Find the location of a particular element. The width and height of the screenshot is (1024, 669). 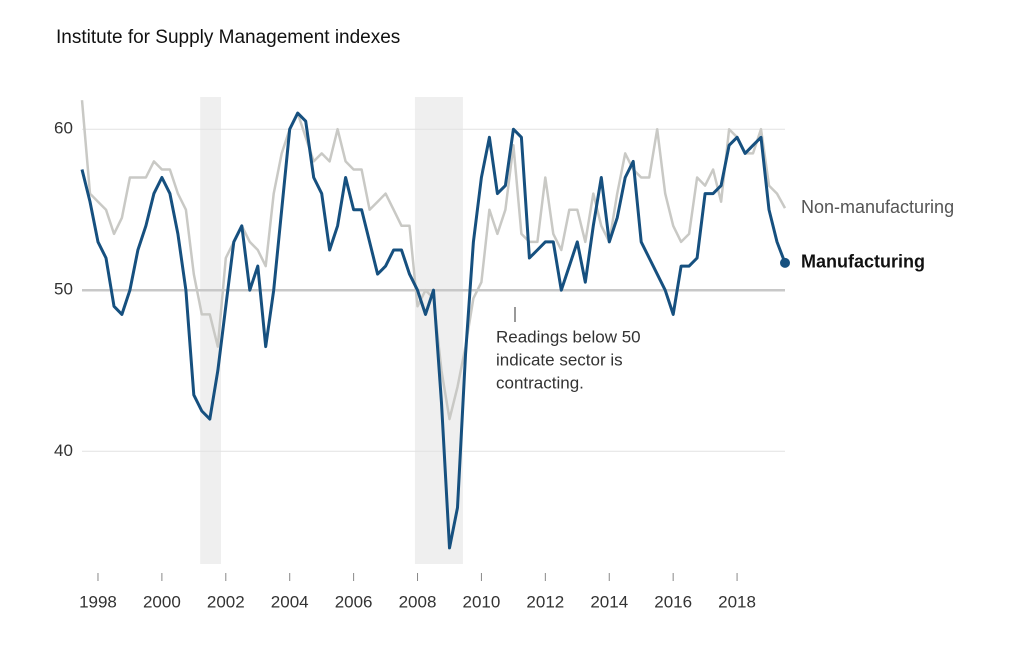

annotation: Readings below 50 is located at coordinates (568, 336).